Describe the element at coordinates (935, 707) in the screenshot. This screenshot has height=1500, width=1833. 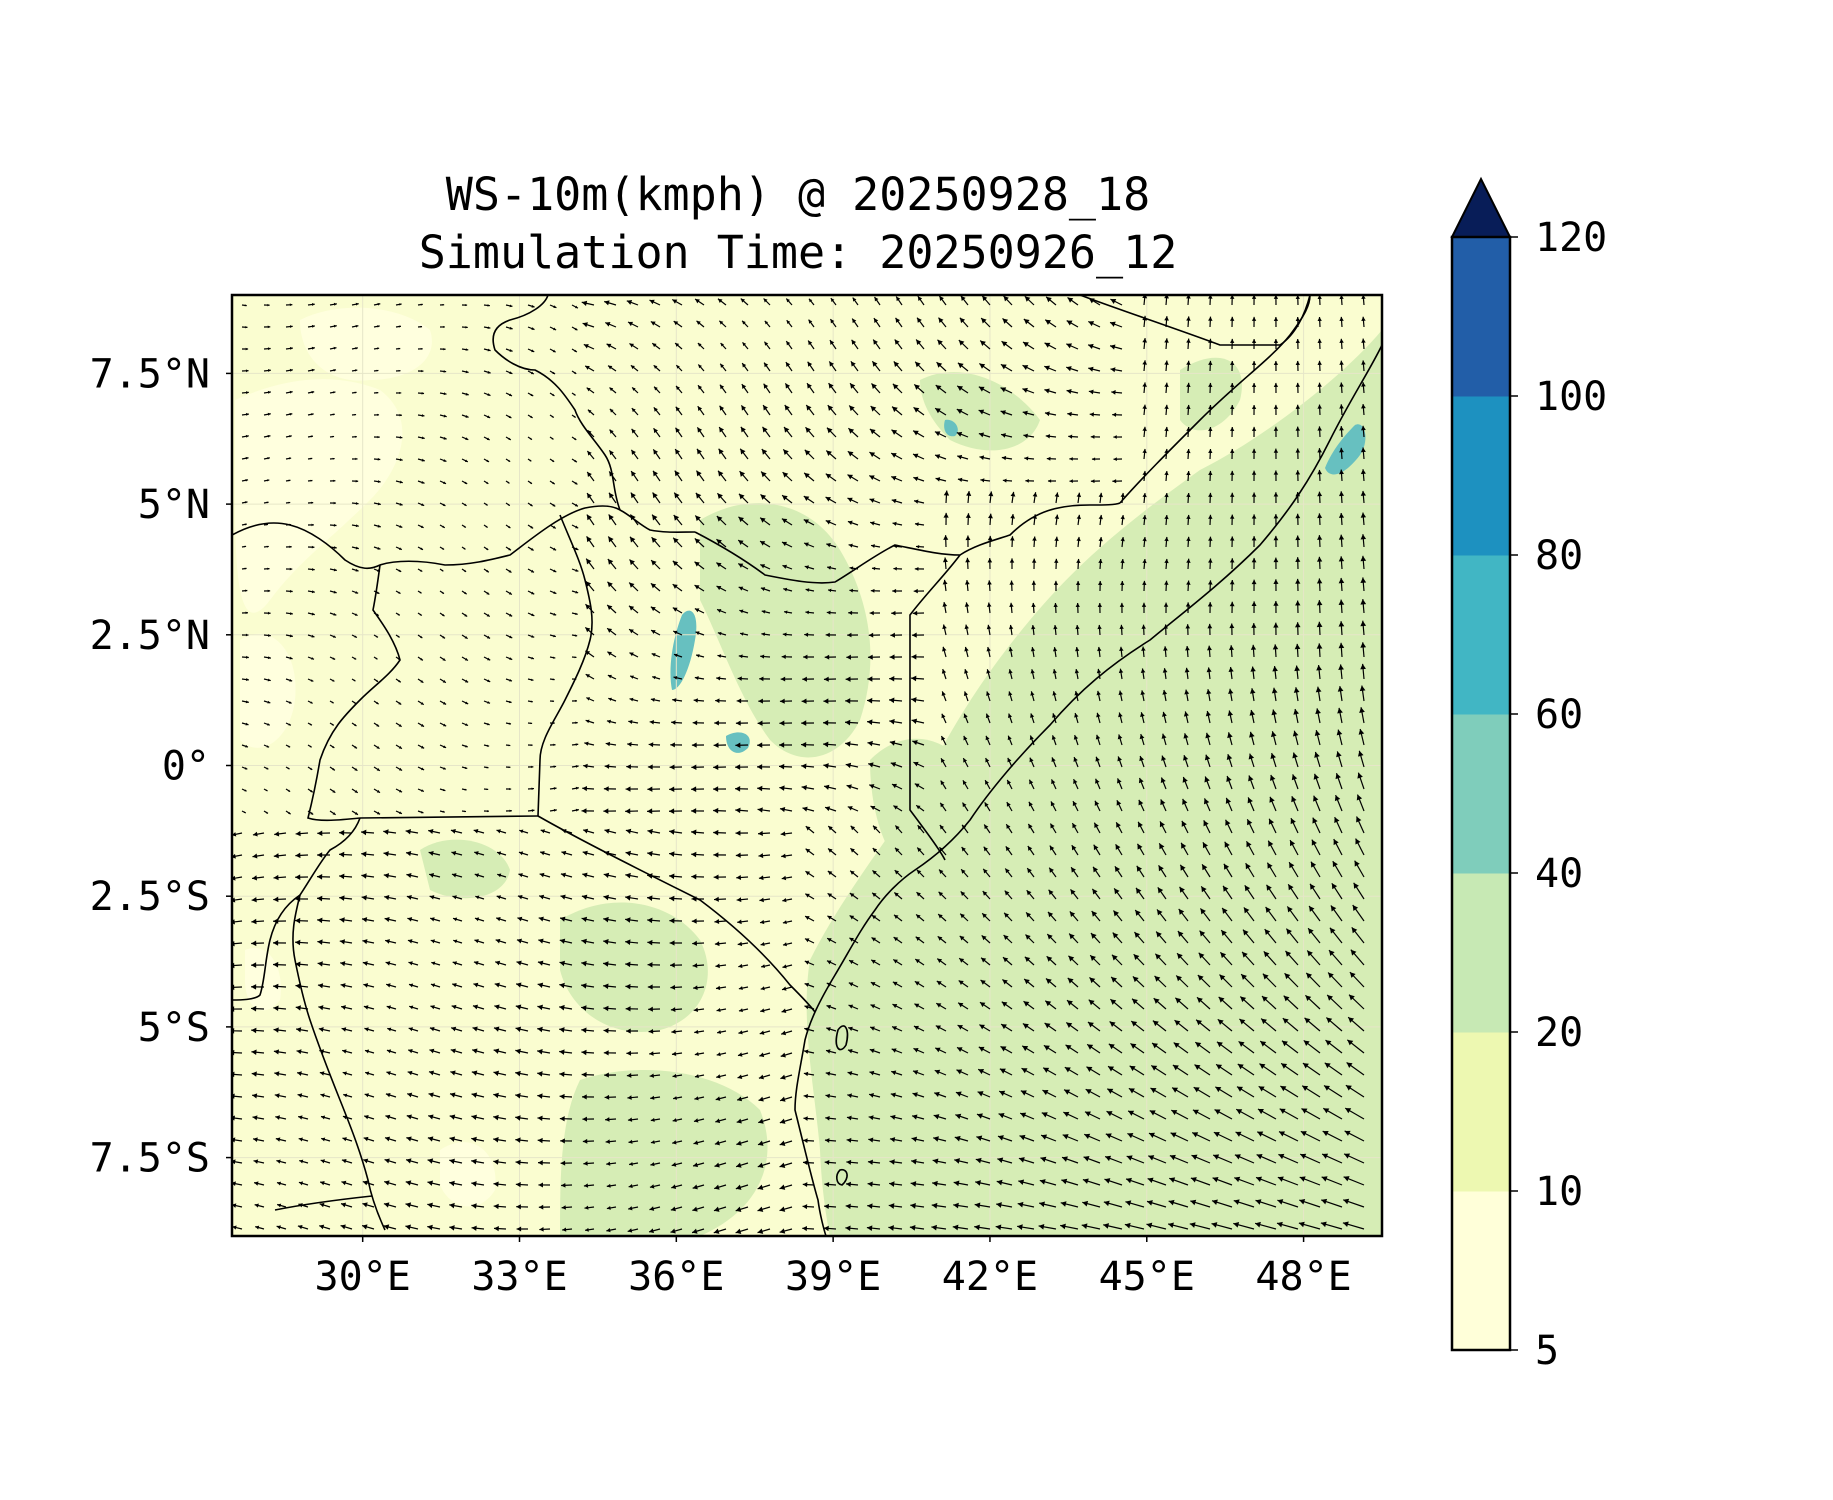
I see `kenya-somalia-border` at that location.